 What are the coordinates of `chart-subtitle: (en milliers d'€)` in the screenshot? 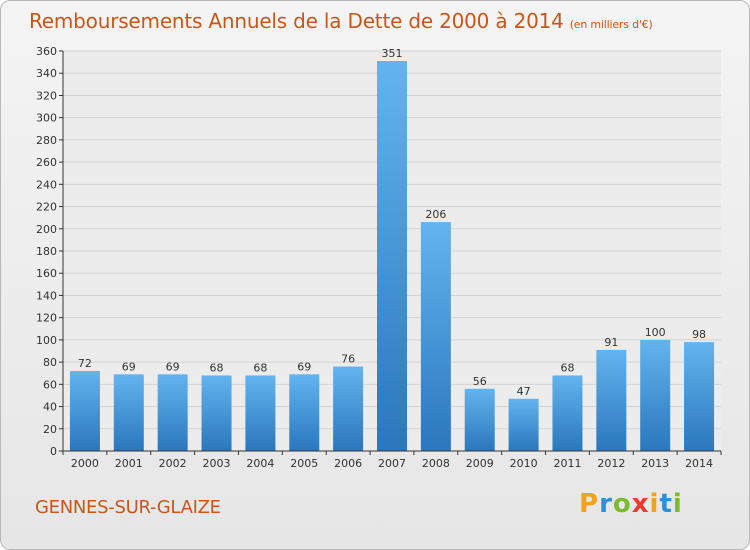 It's located at (611, 24).